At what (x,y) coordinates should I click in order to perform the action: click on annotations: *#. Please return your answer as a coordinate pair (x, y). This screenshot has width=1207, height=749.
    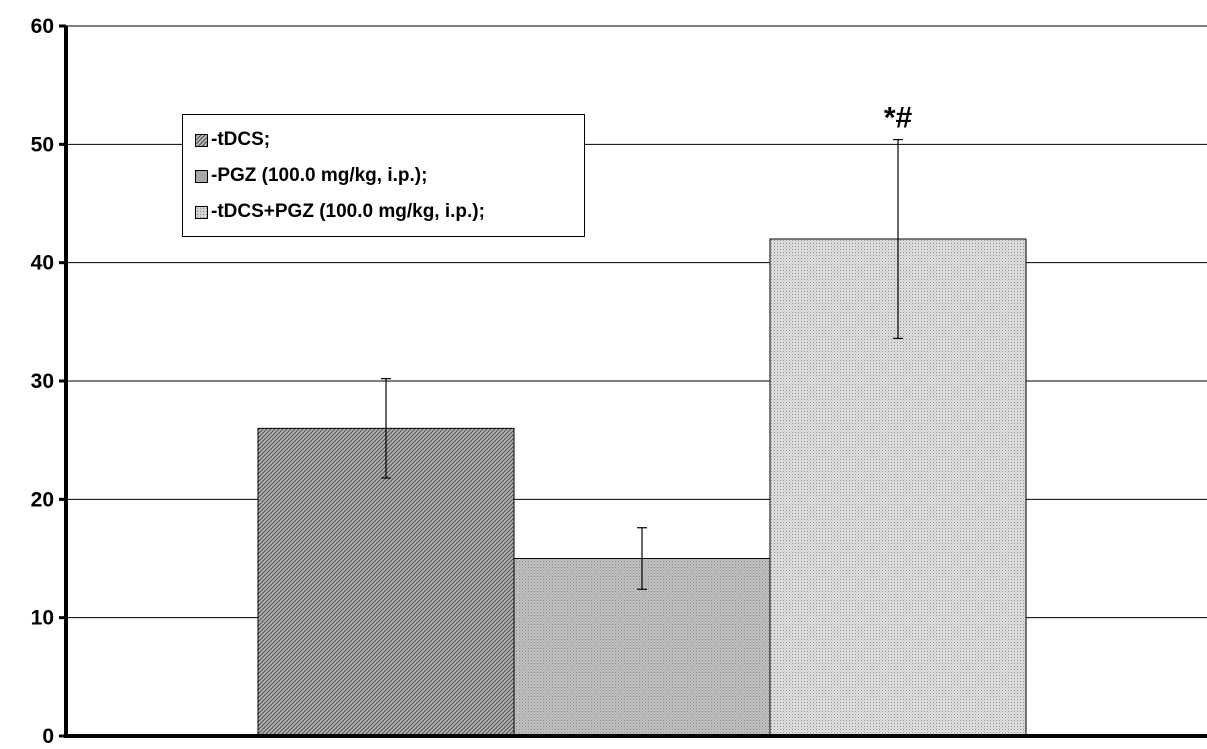
    Looking at the image, I should click on (898, 118).